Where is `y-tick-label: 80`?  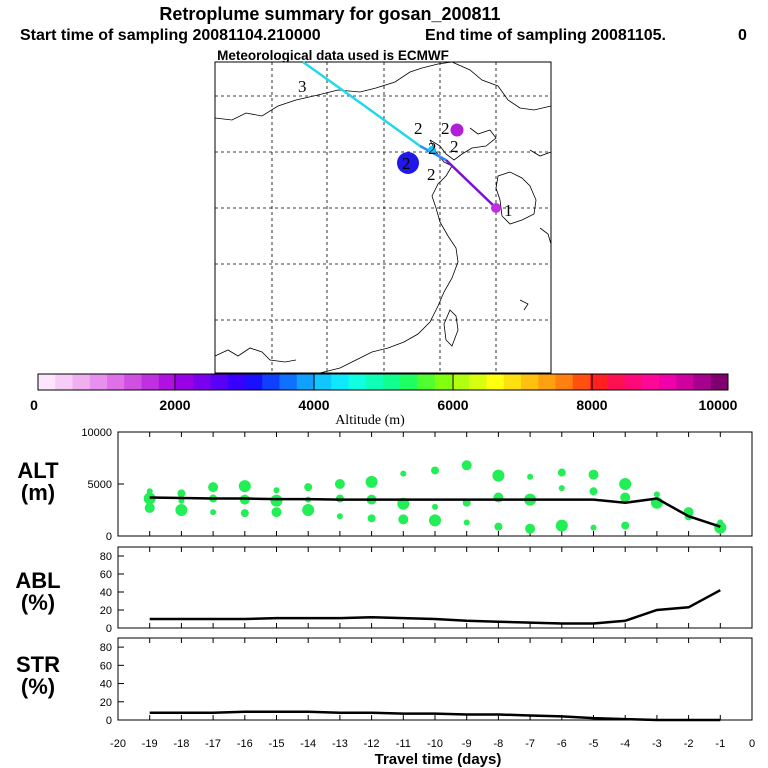
y-tick-label: 80 is located at coordinates (106, 648).